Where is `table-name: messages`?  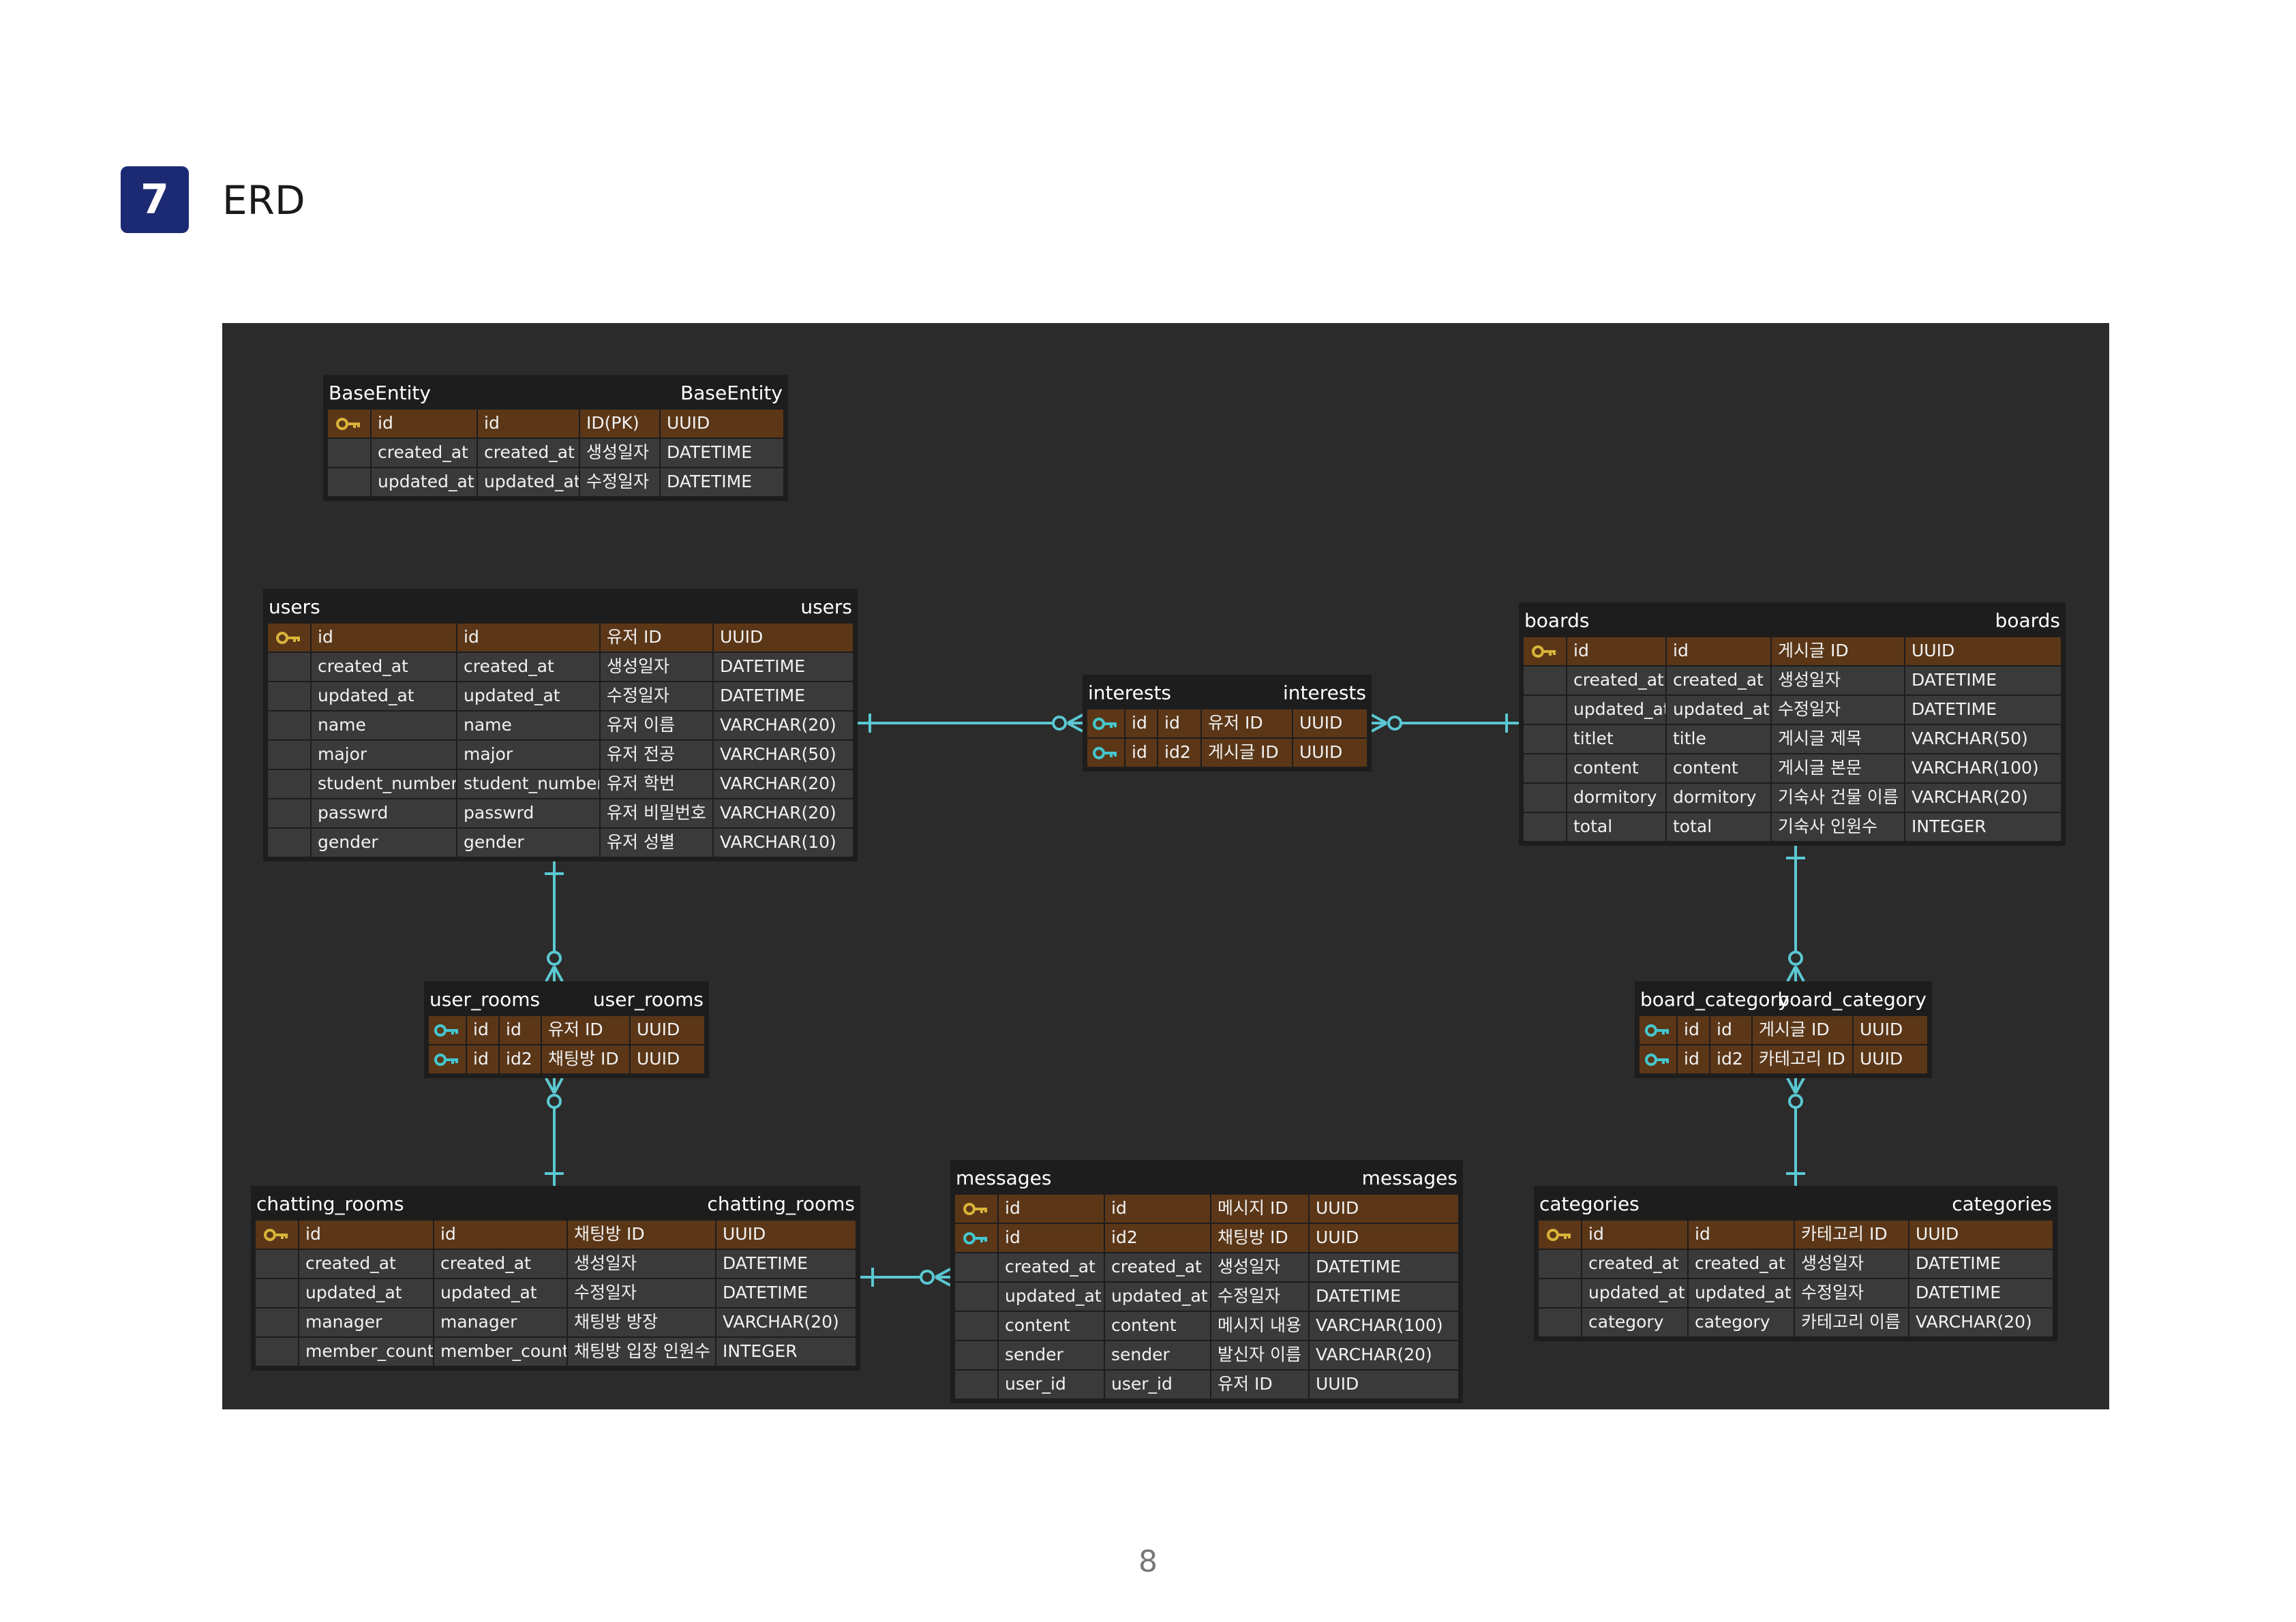 table-name: messages is located at coordinates (1004, 1178).